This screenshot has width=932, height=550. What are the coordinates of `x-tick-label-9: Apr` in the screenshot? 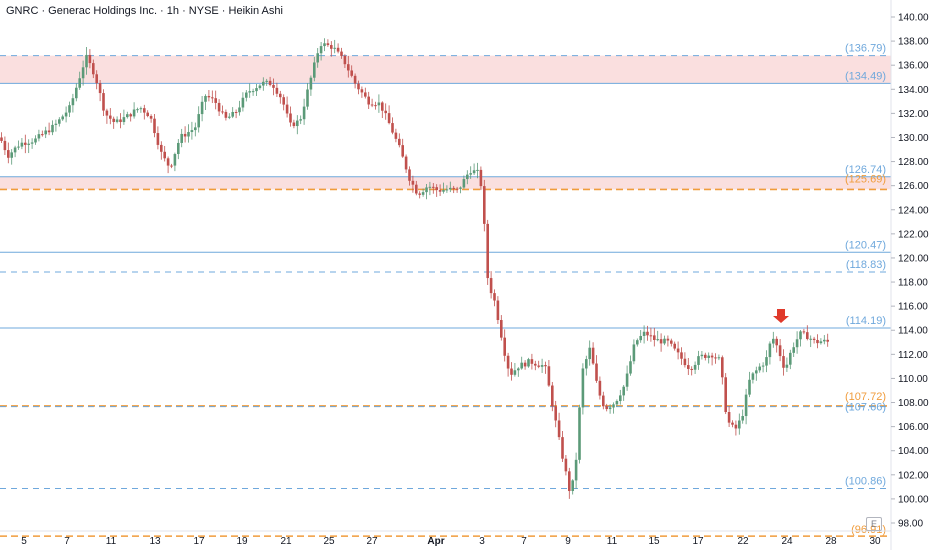 It's located at (435, 541).